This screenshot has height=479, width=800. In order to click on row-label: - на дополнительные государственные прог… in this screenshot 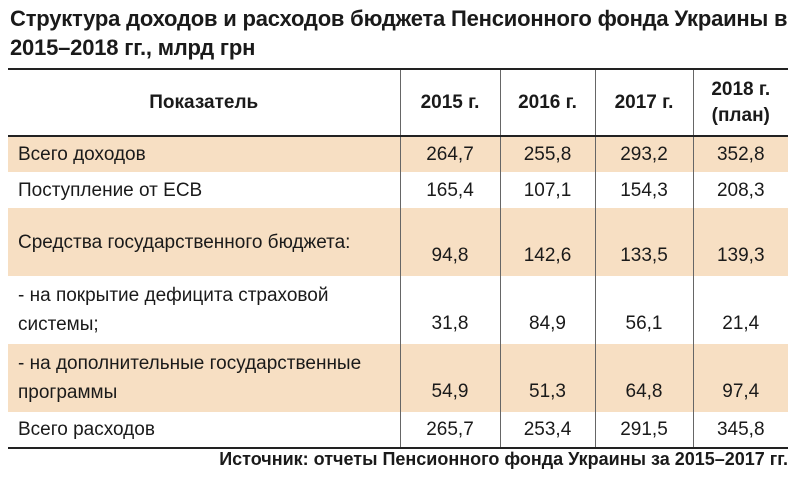, I will do `click(190, 378)`.